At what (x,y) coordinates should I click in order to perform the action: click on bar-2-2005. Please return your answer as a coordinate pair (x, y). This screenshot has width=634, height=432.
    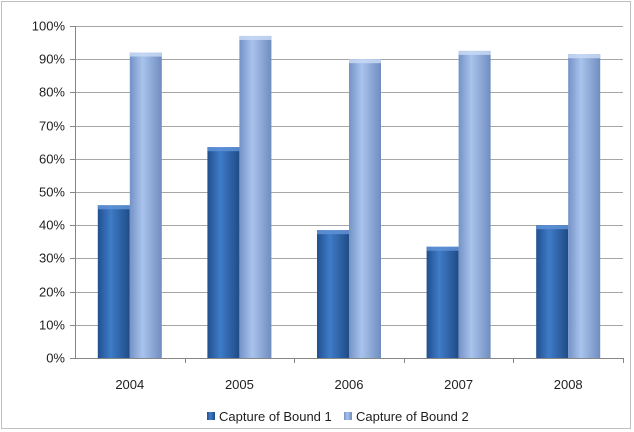
    Looking at the image, I should click on (255, 197).